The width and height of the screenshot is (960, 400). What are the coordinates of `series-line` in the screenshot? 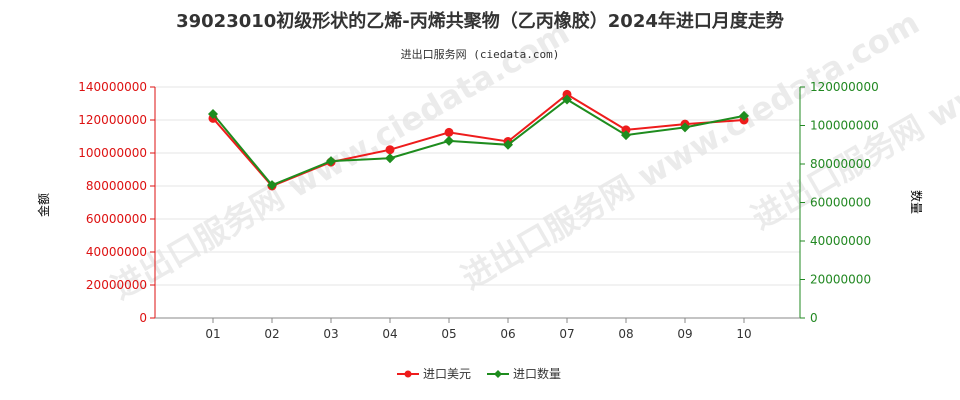 It's located at (478, 142).